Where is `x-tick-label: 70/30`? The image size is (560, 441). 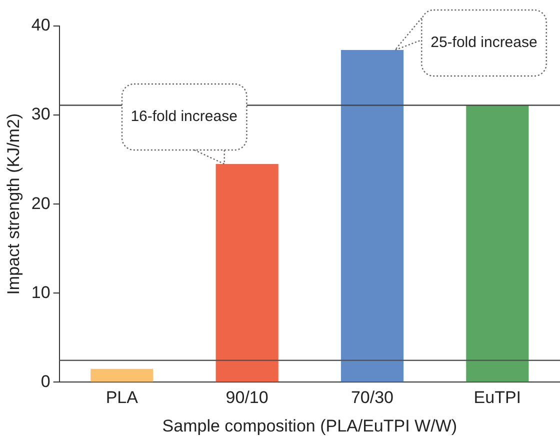 x-tick-label: 70/30 is located at coordinates (372, 398).